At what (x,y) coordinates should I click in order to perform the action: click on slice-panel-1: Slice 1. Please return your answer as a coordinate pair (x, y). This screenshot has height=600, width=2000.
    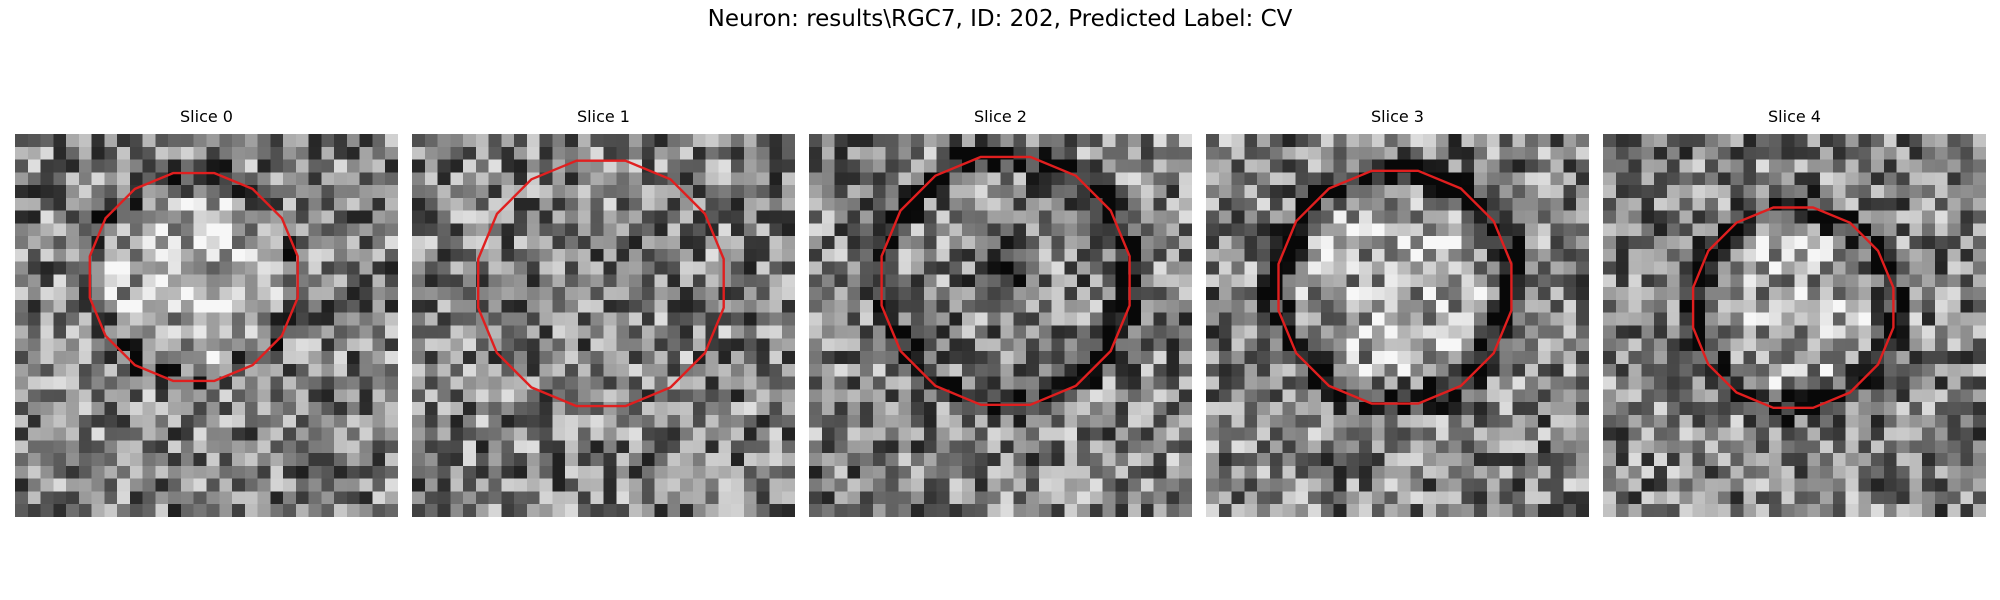
    Looking at the image, I should click on (603, 317).